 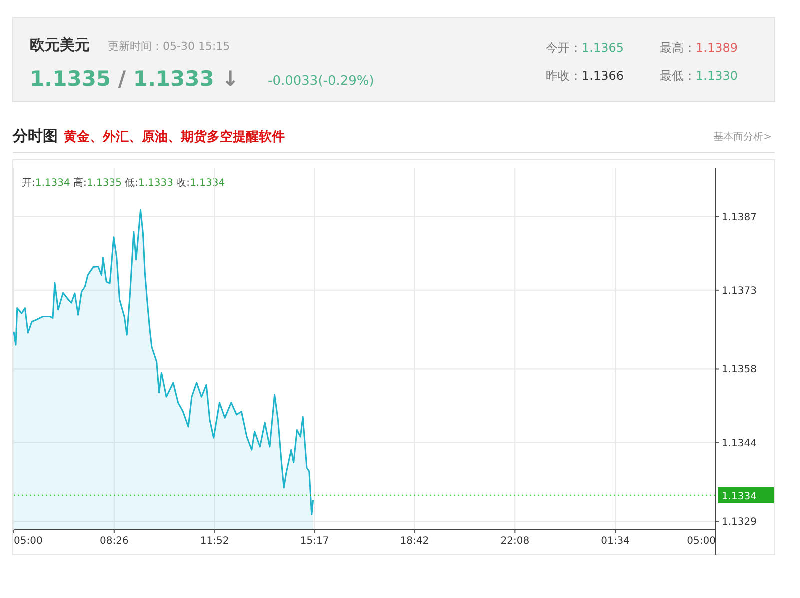 What do you see at coordinates (315, 541) in the screenshot?
I see `x-tick-label: 15:17` at bounding box center [315, 541].